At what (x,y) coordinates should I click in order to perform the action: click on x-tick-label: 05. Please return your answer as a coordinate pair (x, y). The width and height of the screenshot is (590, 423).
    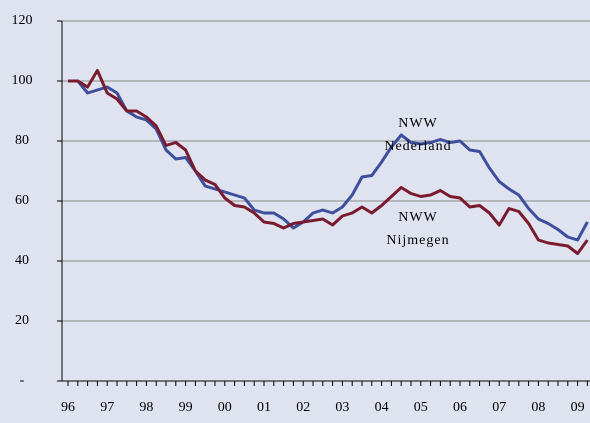
    Looking at the image, I should click on (421, 407).